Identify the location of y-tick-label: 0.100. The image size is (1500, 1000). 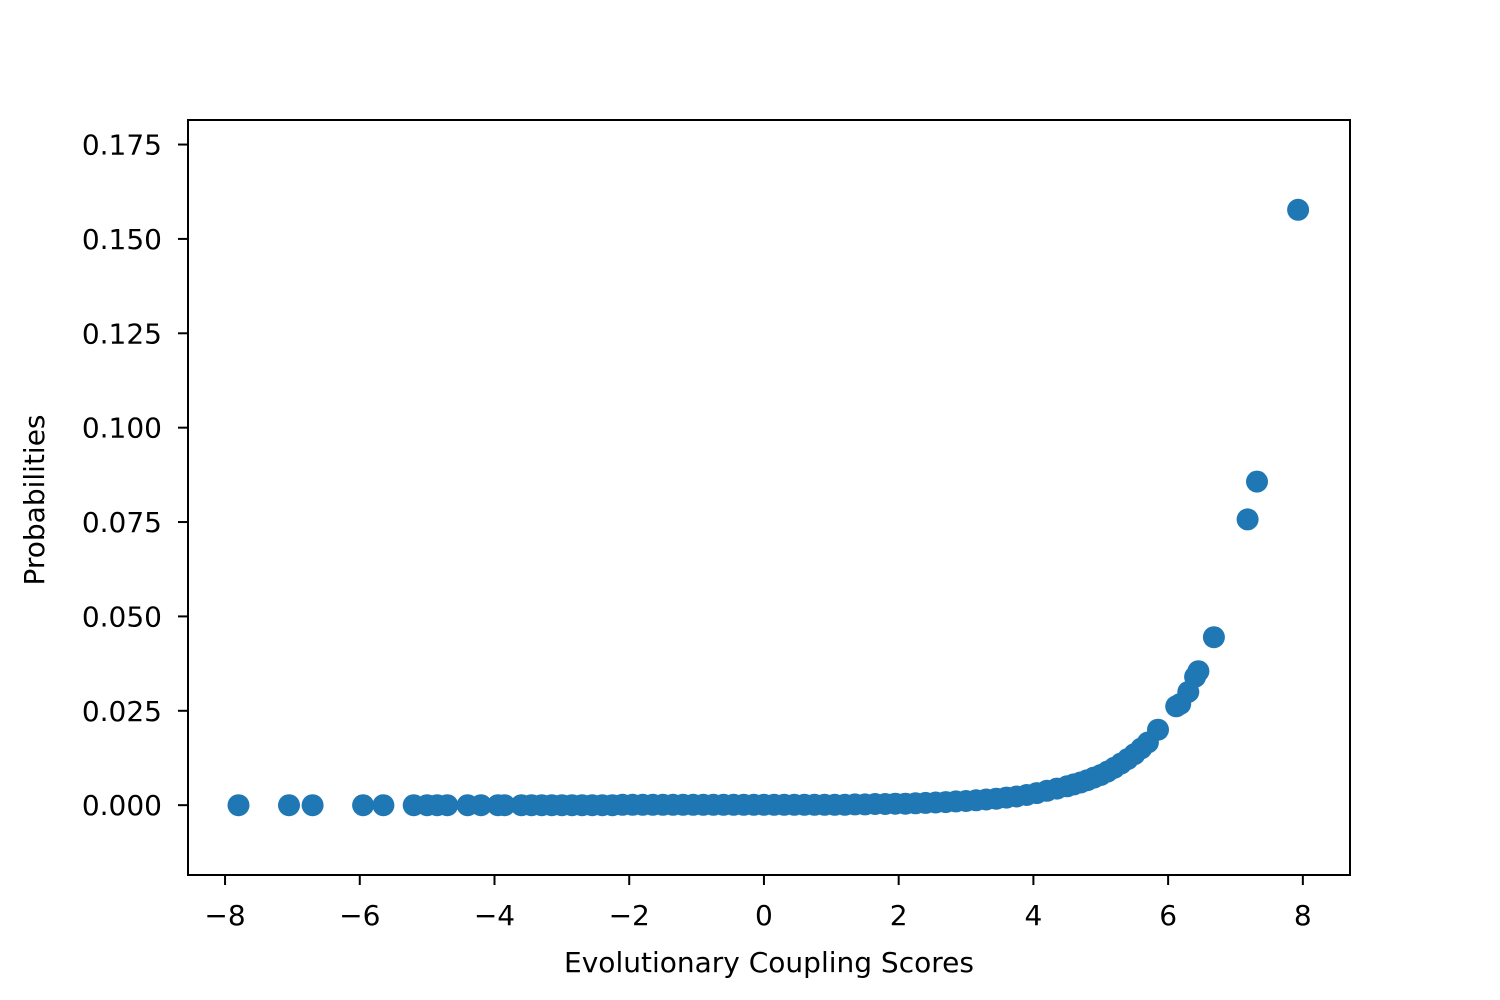
(122, 428).